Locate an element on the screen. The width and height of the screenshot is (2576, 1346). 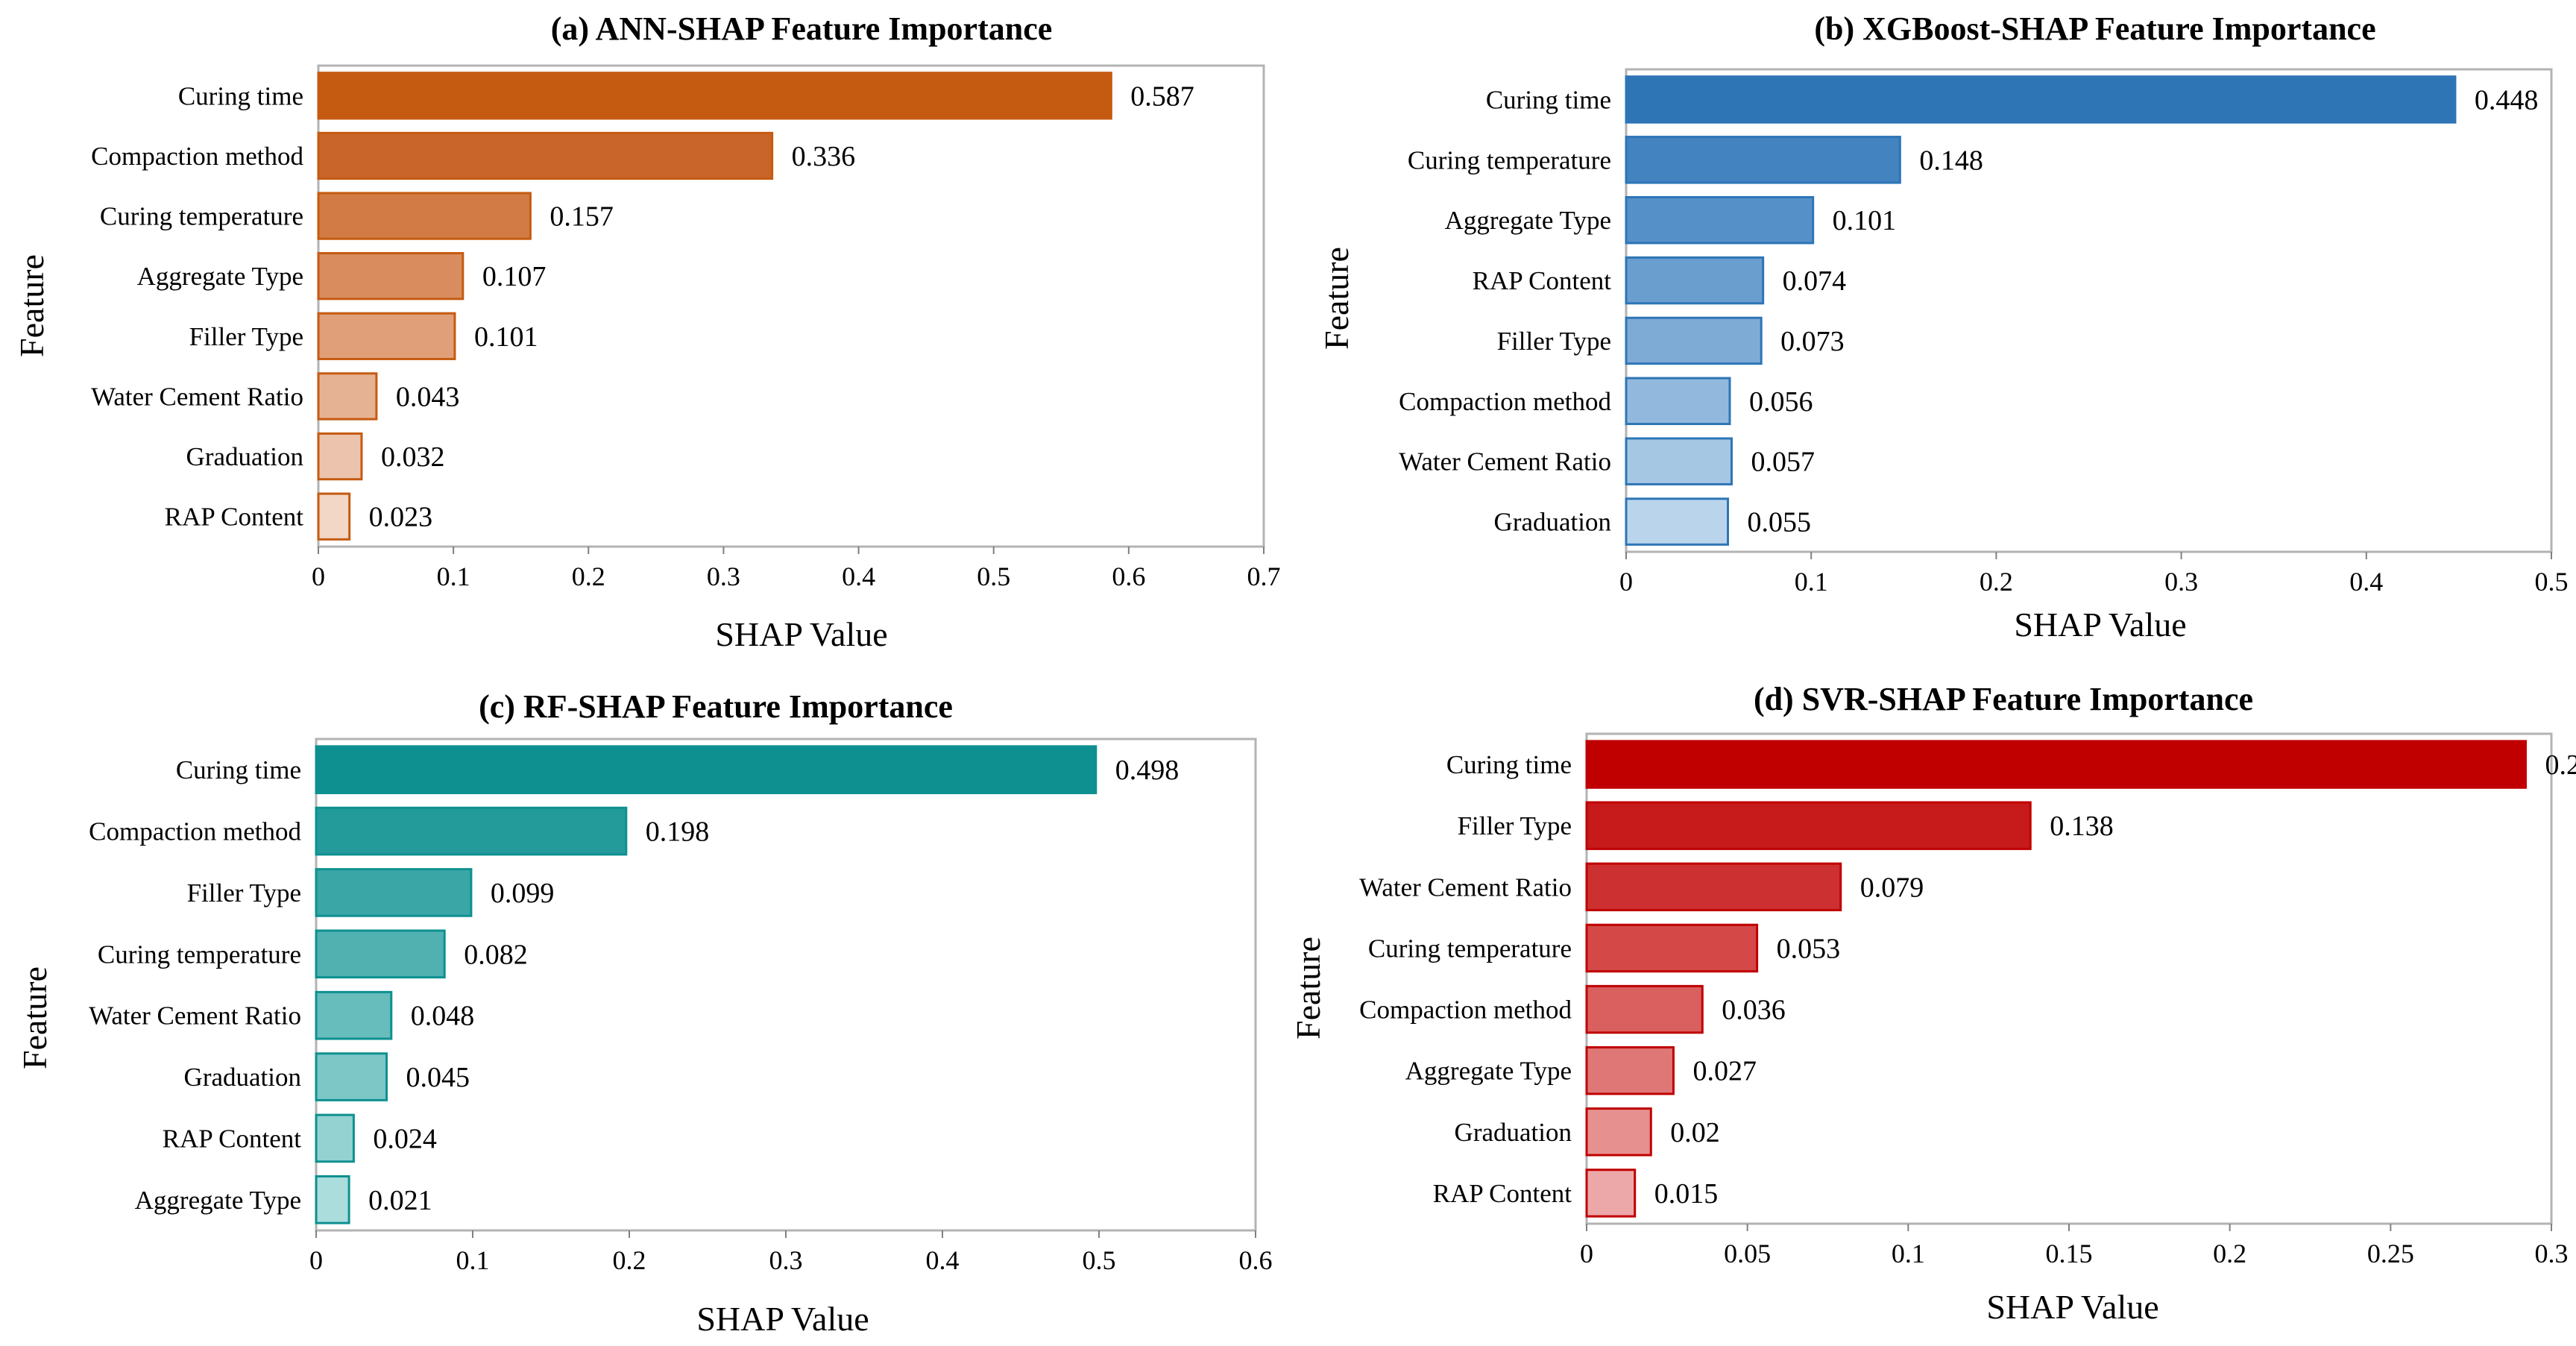
x-ticks: 0 0.1 0.2 0.3 0.4 0.5 is located at coordinates (2094, 574).